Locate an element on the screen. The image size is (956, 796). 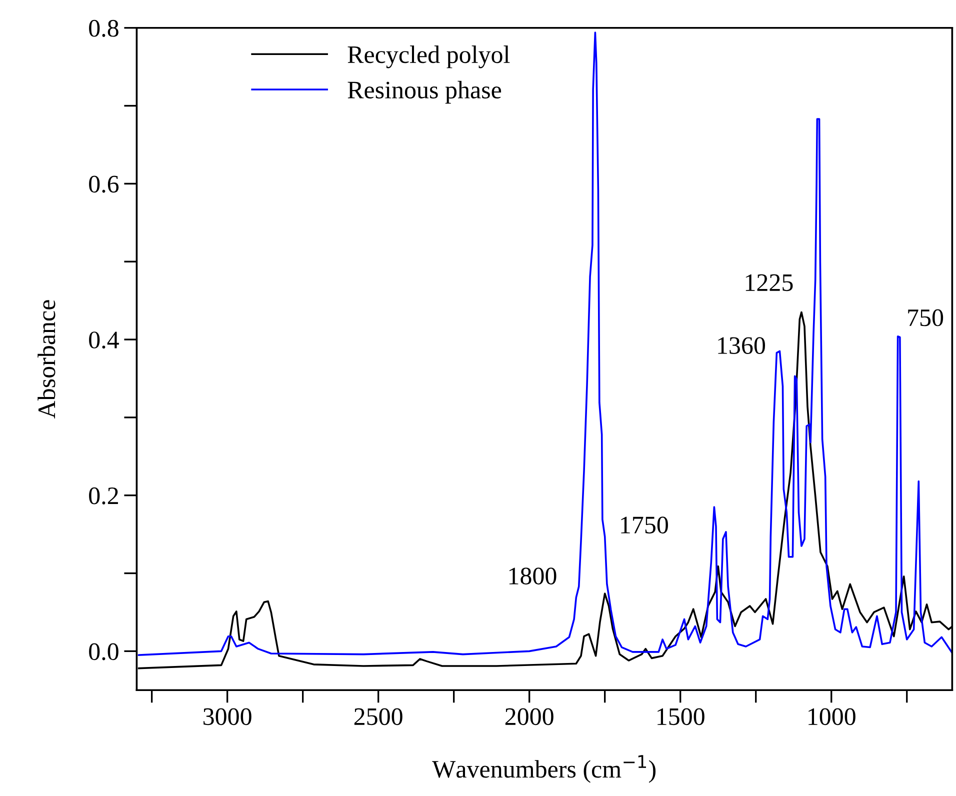
y-axis-title: Absorbance is located at coordinates (47, 359).